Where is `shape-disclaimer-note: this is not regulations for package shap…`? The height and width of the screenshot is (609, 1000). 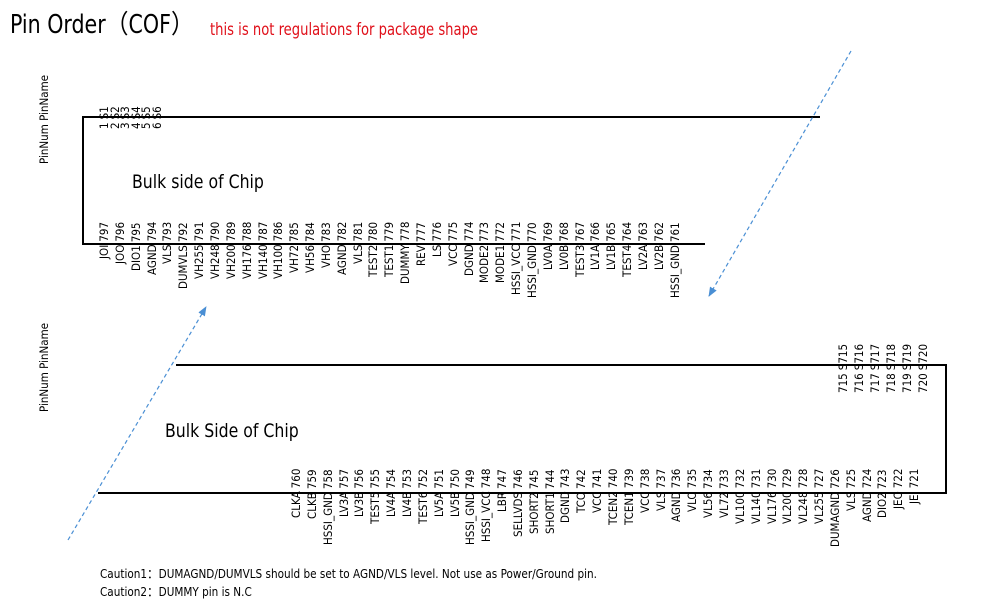 shape-disclaimer-note: this is not regulations for package shap… is located at coordinates (344, 30).